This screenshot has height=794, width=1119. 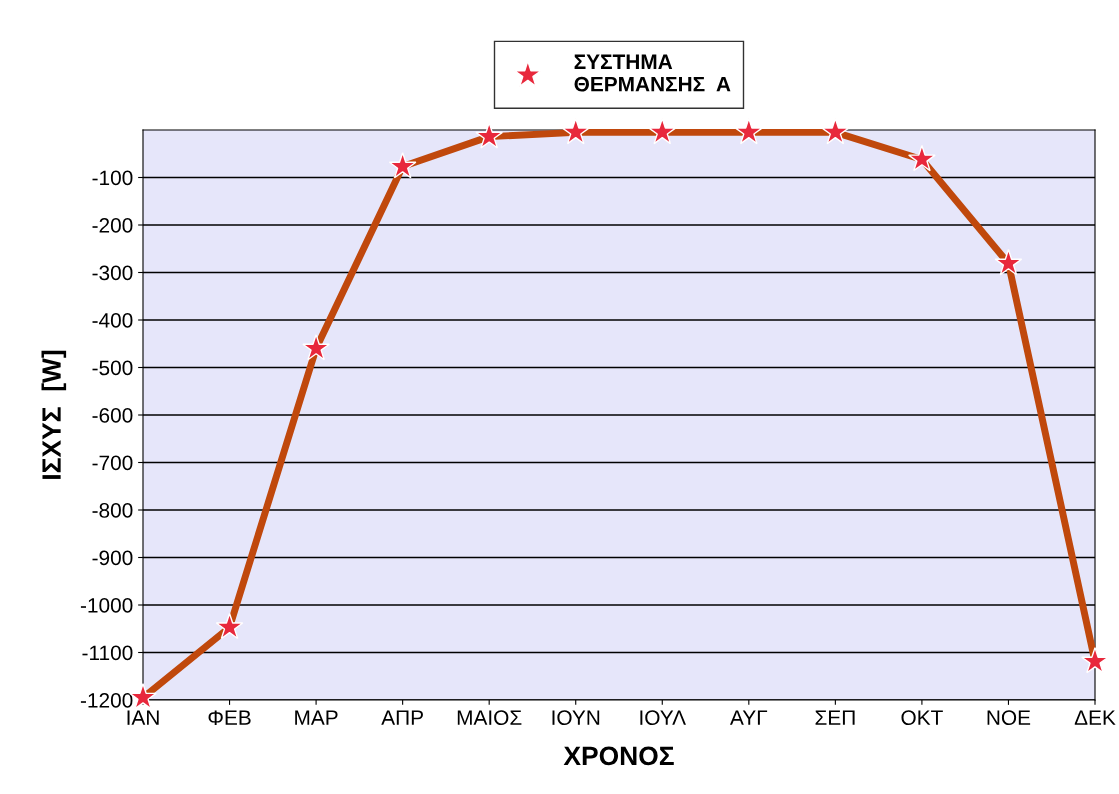 What do you see at coordinates (922, 718) in the screenshot?
I see `x-tick-label: ΟΚΤ` at bounding box center [922, 718].